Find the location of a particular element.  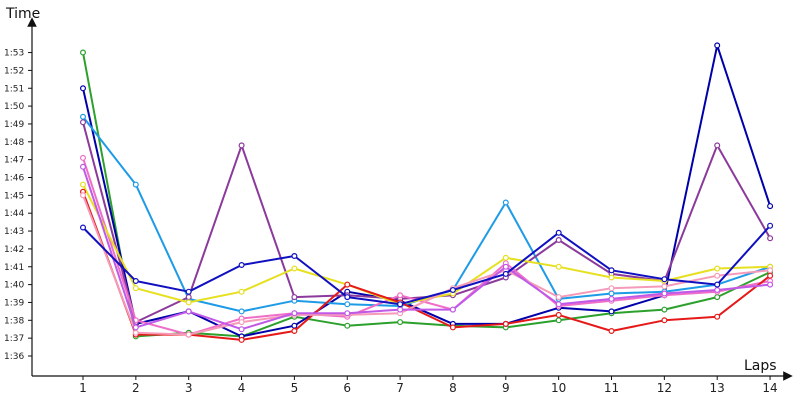

x-tick-label: 1 is located at coordinates (83, 388).